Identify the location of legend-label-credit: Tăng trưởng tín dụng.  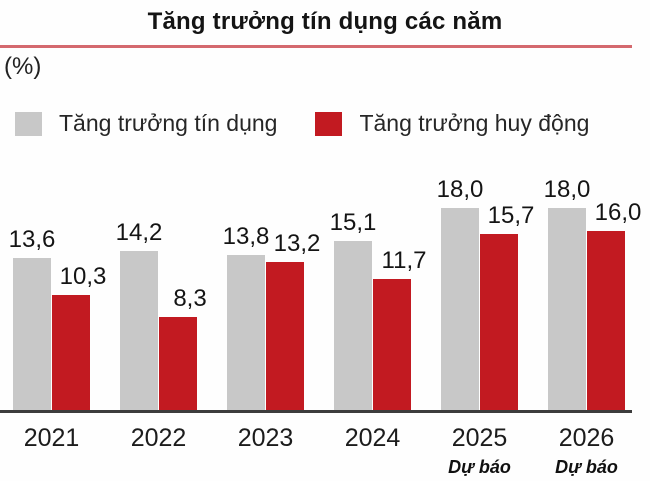
(168, 123).